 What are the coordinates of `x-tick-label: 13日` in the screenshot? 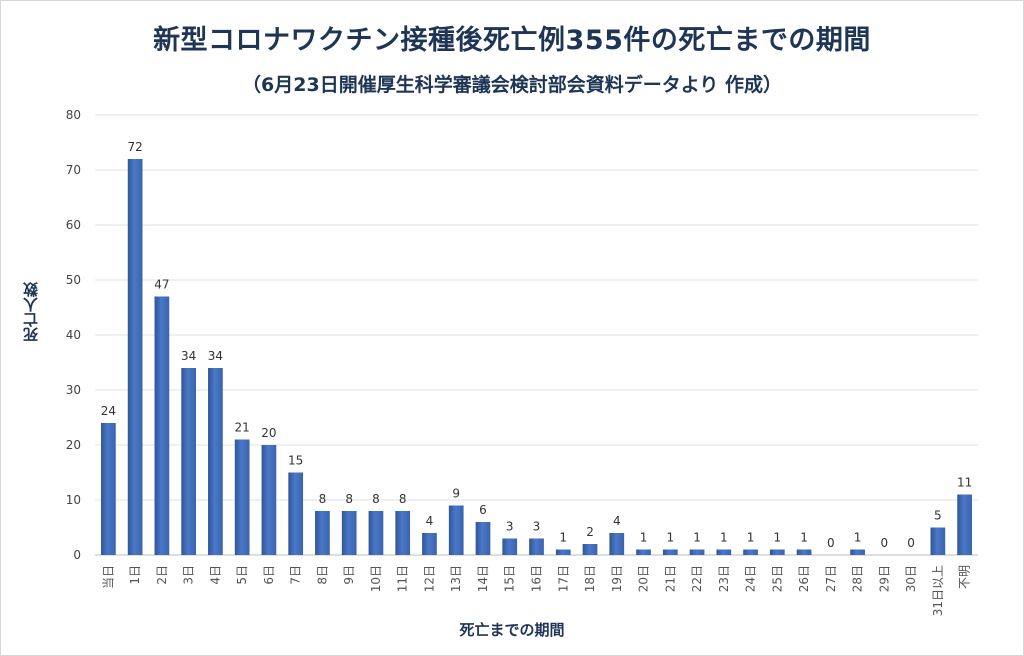 It's located at (456, 578).